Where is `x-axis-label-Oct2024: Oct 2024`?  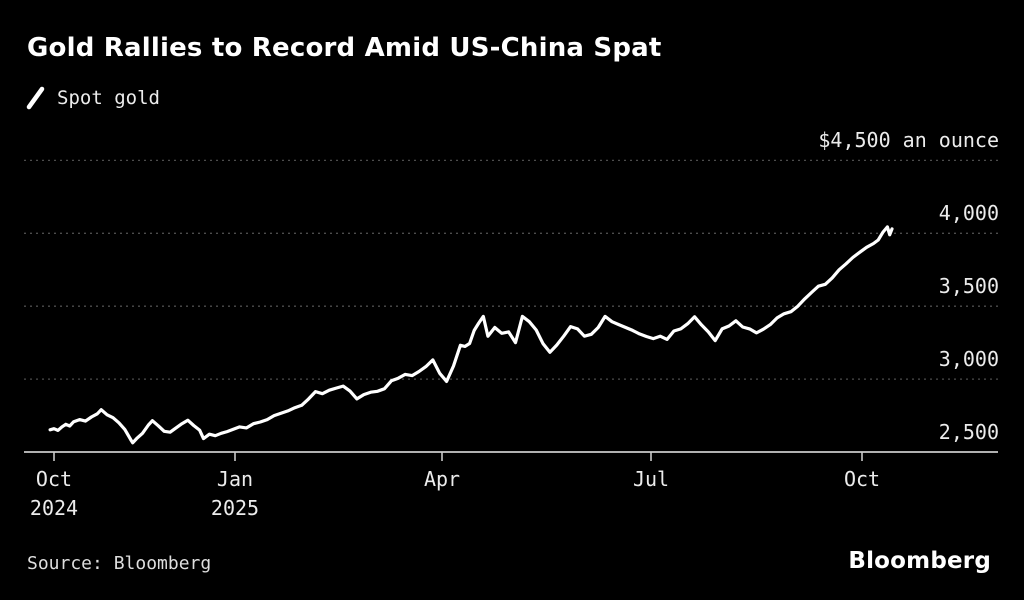
x-axis-label-Oct2024: Oct 2024 is located at coordinates (54, 494).